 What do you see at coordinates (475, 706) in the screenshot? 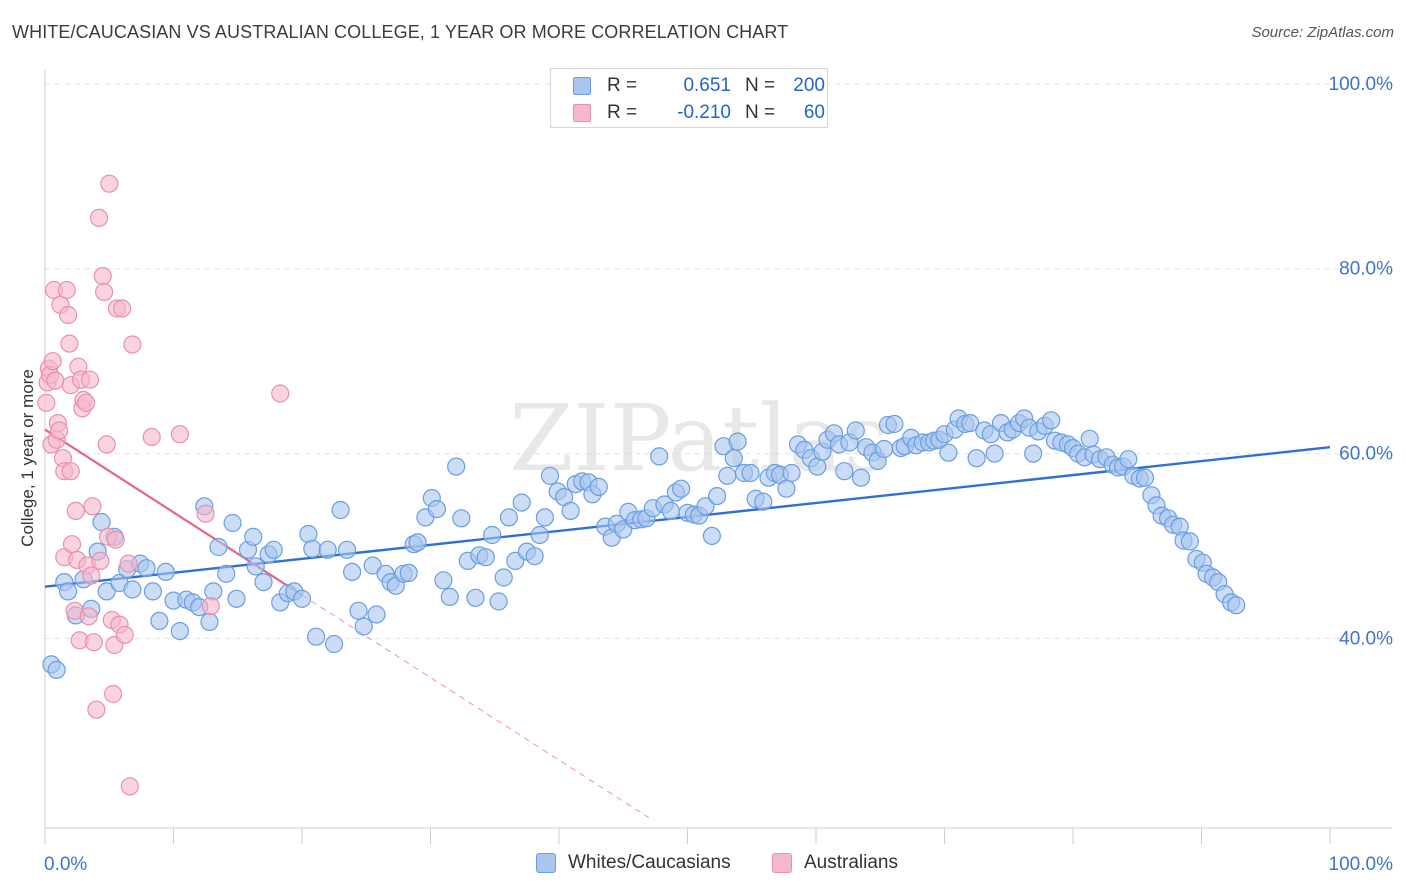
I see `australians-trend-extension` at bounding box center [475, 706].